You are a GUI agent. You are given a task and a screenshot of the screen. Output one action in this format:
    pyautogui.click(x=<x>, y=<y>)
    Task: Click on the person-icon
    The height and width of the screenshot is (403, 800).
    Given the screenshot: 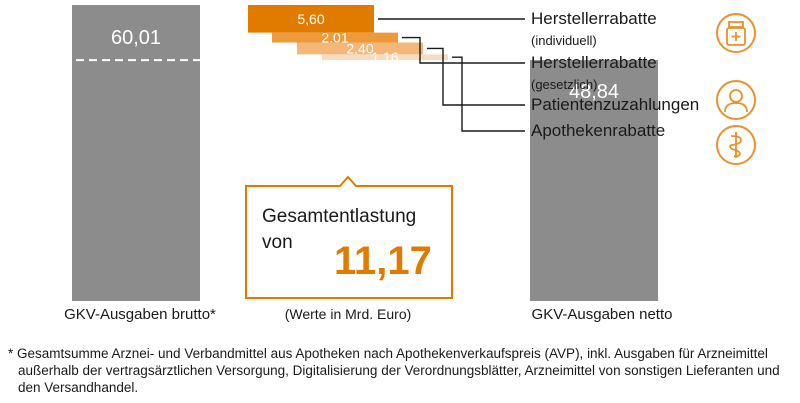 What is the action you would take?
    pyautogui.click(x=736, y=100)
    